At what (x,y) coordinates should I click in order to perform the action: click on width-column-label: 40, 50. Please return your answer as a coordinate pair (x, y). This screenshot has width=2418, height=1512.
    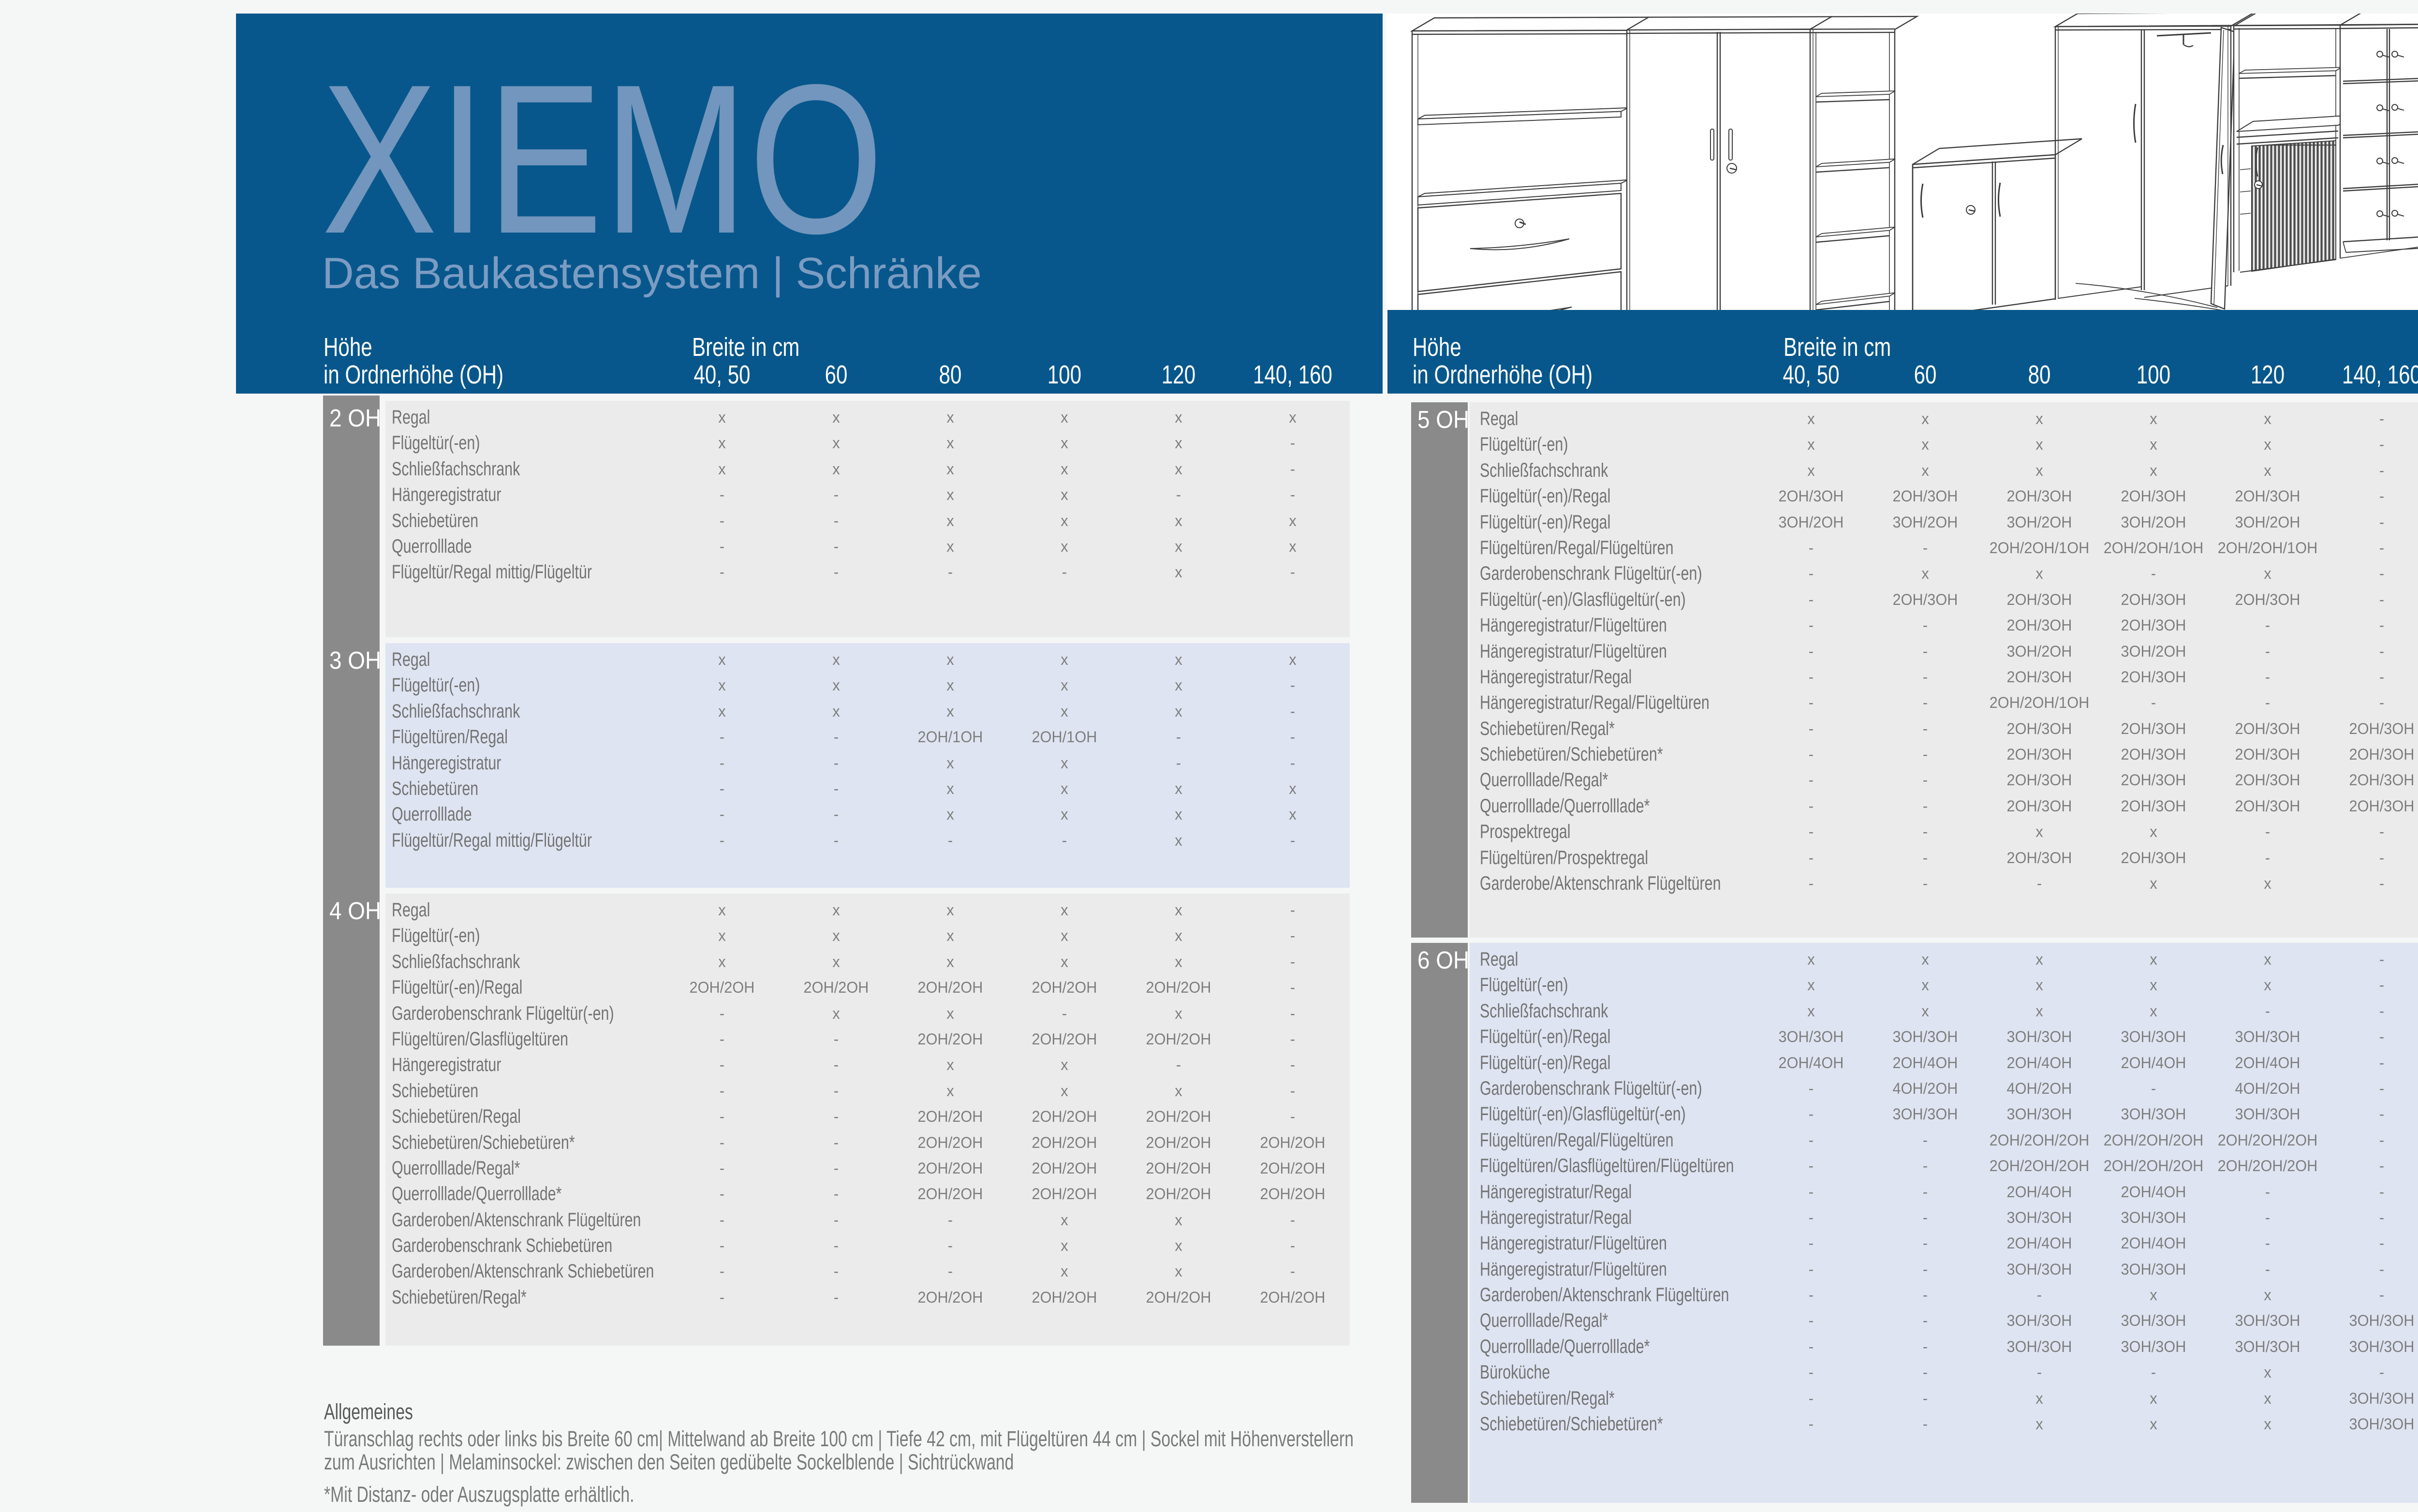
    Looking at the image, I should click on (722, 374).